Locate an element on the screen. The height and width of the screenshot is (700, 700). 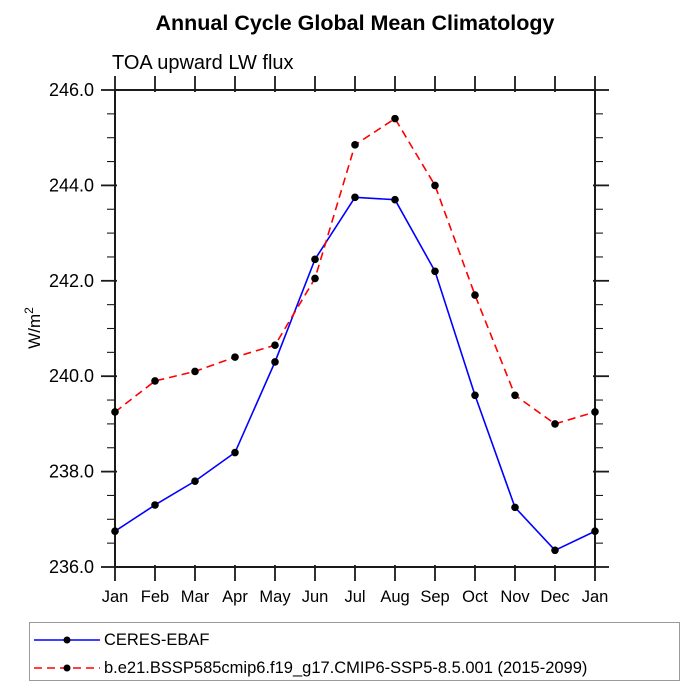
x-tick-label: Aug is located at coordinates (394, 597).